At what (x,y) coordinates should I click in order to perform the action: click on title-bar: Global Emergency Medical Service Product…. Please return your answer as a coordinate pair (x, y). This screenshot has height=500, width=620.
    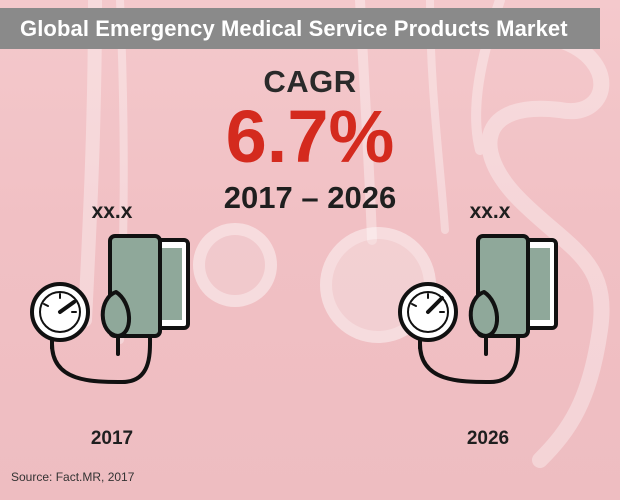
    Looking at the image, I should click on (300, 28).